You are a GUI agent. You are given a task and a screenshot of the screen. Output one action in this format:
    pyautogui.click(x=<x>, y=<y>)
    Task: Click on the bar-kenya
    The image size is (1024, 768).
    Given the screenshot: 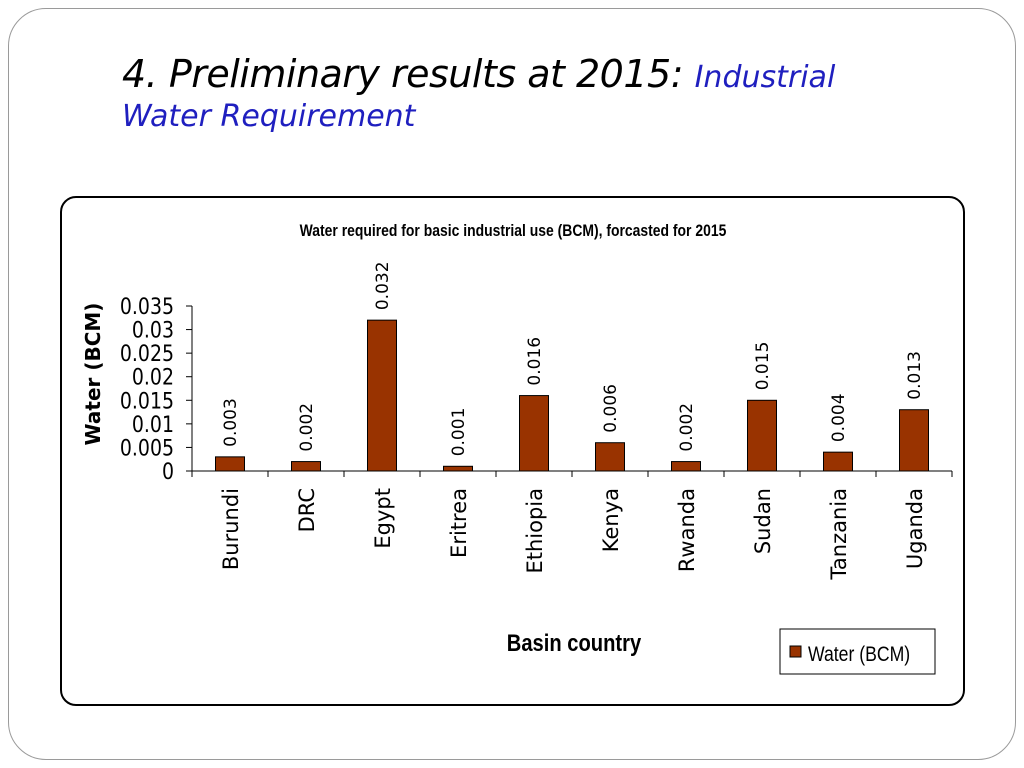 What is the action you would take?
    pyautogui.click(x=610, y=457)
    